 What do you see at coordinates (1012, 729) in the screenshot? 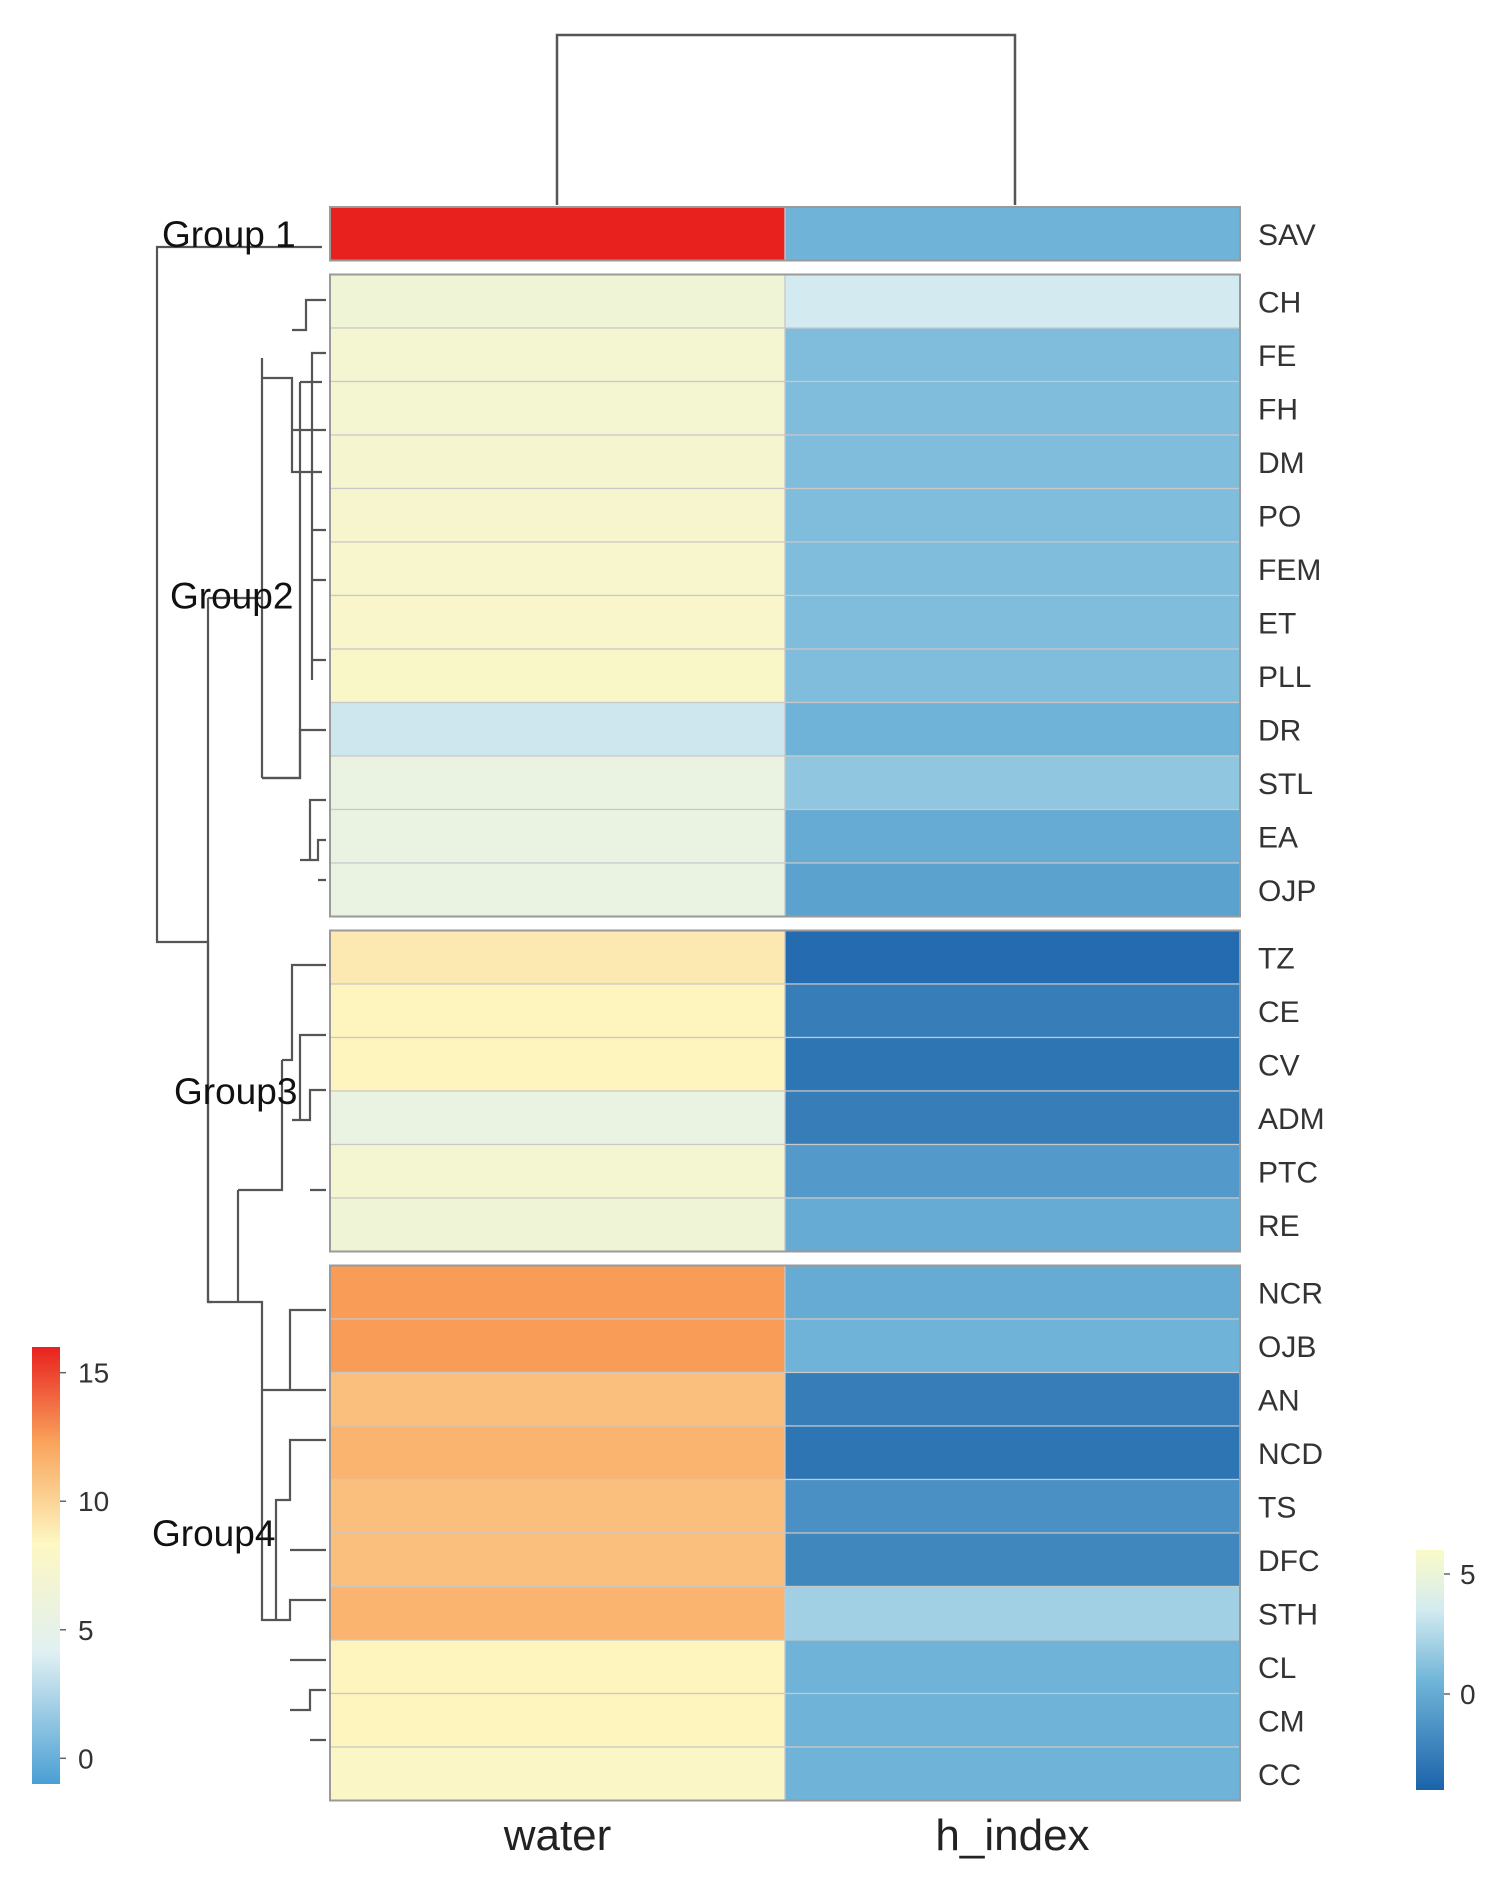
I see `cell-h-index-dr` at bounding box center [1012, 729].